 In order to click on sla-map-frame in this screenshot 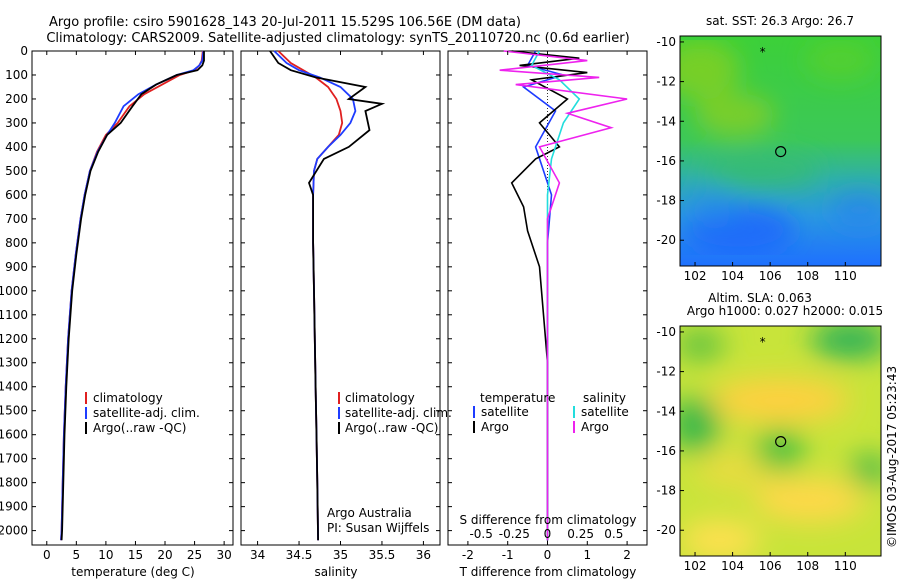, I will do `click(780, 441)`.